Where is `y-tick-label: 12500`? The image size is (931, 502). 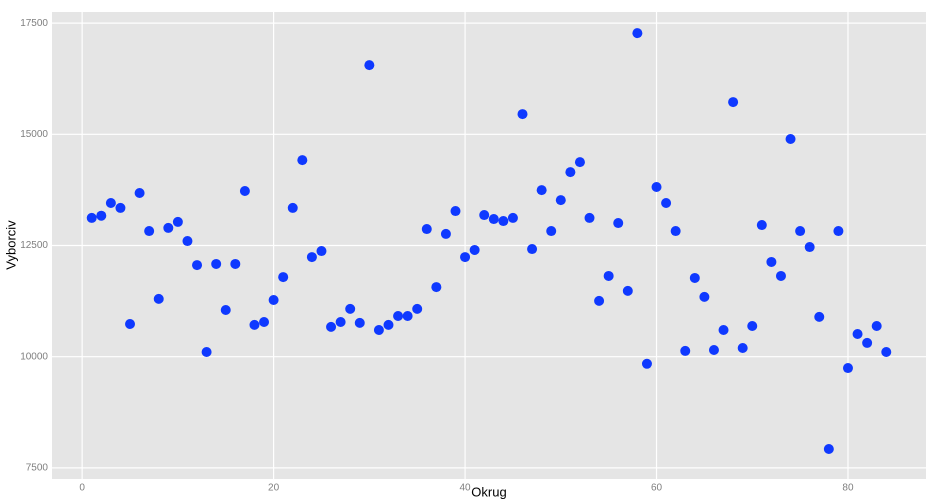
y-tick-label: 12500 is located at coordinates (34, 245).